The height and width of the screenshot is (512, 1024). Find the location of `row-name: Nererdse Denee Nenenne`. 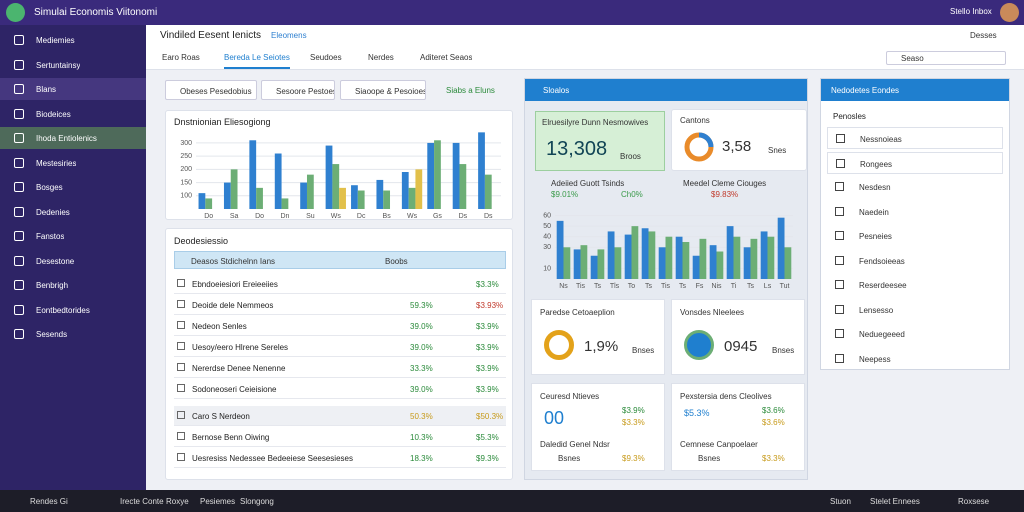

row-name: Nererdse Denee Nenenne is located at coordinates (239, 368).